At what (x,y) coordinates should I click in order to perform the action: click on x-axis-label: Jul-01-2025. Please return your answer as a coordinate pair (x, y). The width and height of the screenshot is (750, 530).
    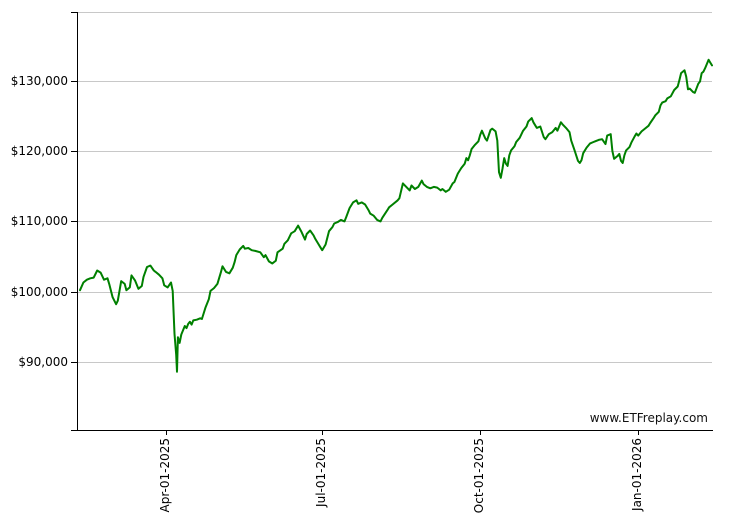
    Looking at the image, I should click on (321, 472).